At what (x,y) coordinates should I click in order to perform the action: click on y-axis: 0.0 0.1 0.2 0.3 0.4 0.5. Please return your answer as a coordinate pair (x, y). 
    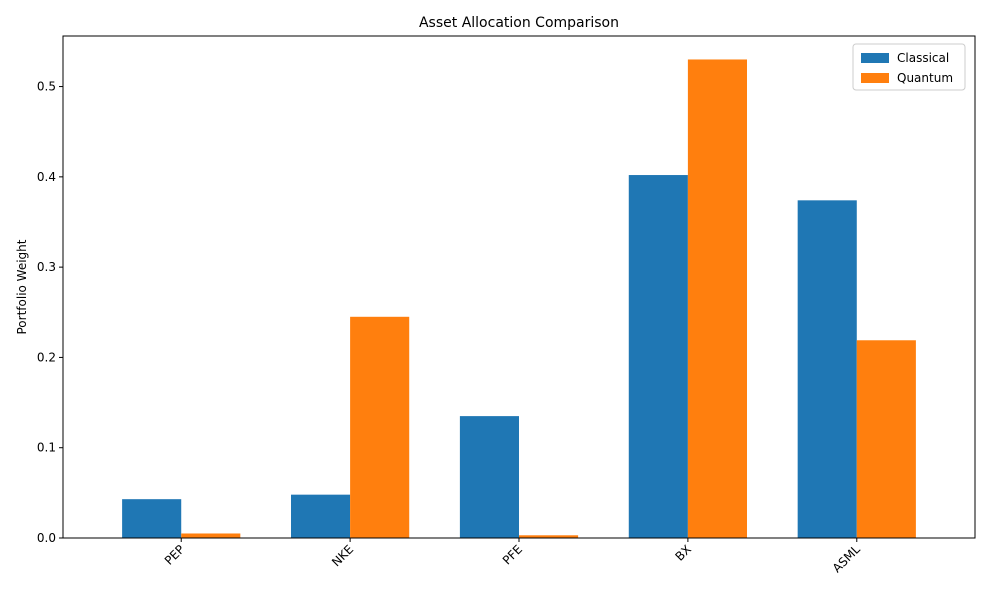
    Looking at the image, I should click on (50, 312).